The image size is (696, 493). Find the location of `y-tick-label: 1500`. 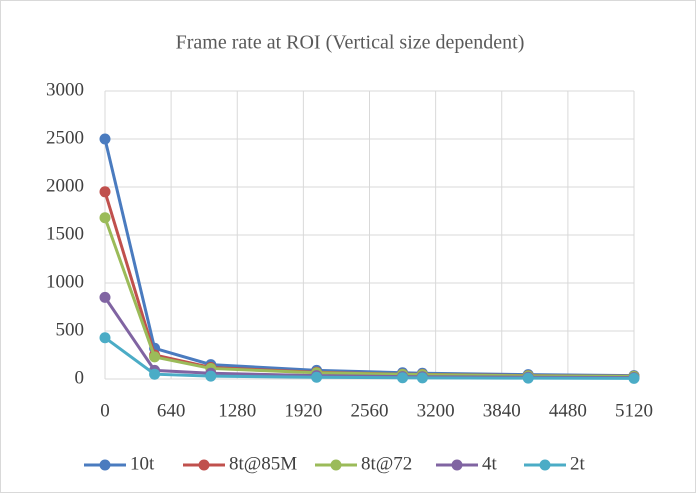

y-tick-label: 1500 is located at coordinates (65, 233).